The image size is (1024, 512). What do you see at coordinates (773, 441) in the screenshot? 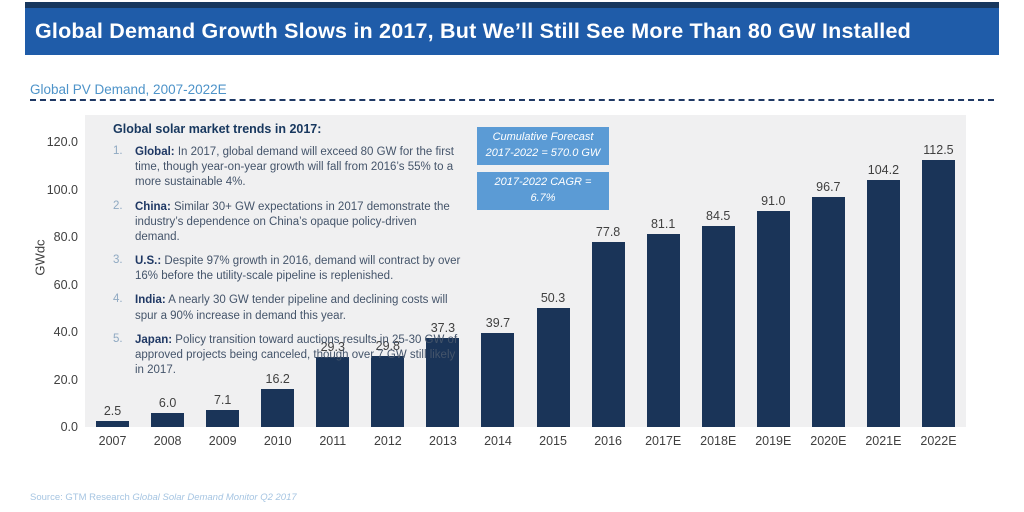
I see `x-tick-label: 2019E` at bounding box center [773, 441].